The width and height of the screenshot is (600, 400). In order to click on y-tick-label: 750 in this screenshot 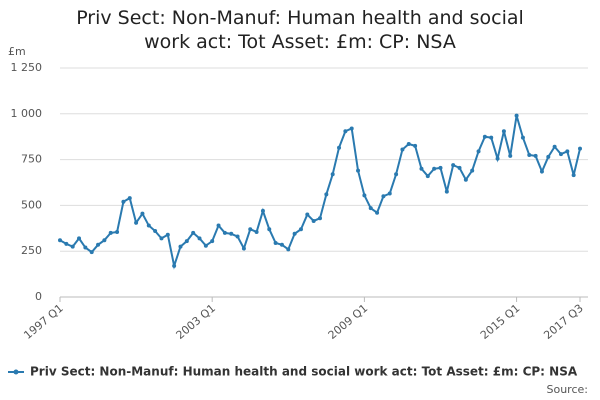, I will do `click(31, 159)`.